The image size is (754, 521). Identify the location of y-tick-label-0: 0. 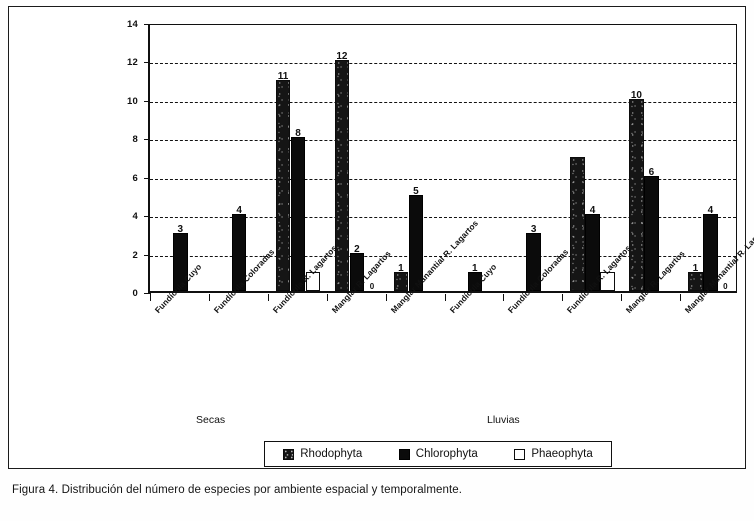
(135, 293).